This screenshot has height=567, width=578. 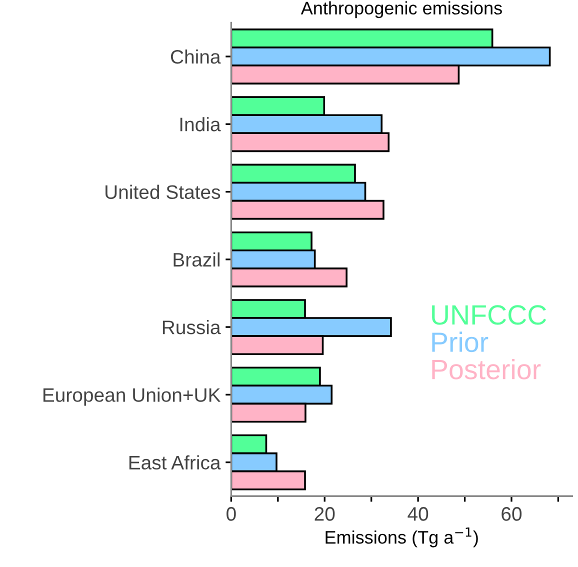 I want to click on y-tick-label: East Africa, so click(x=175, y=462).